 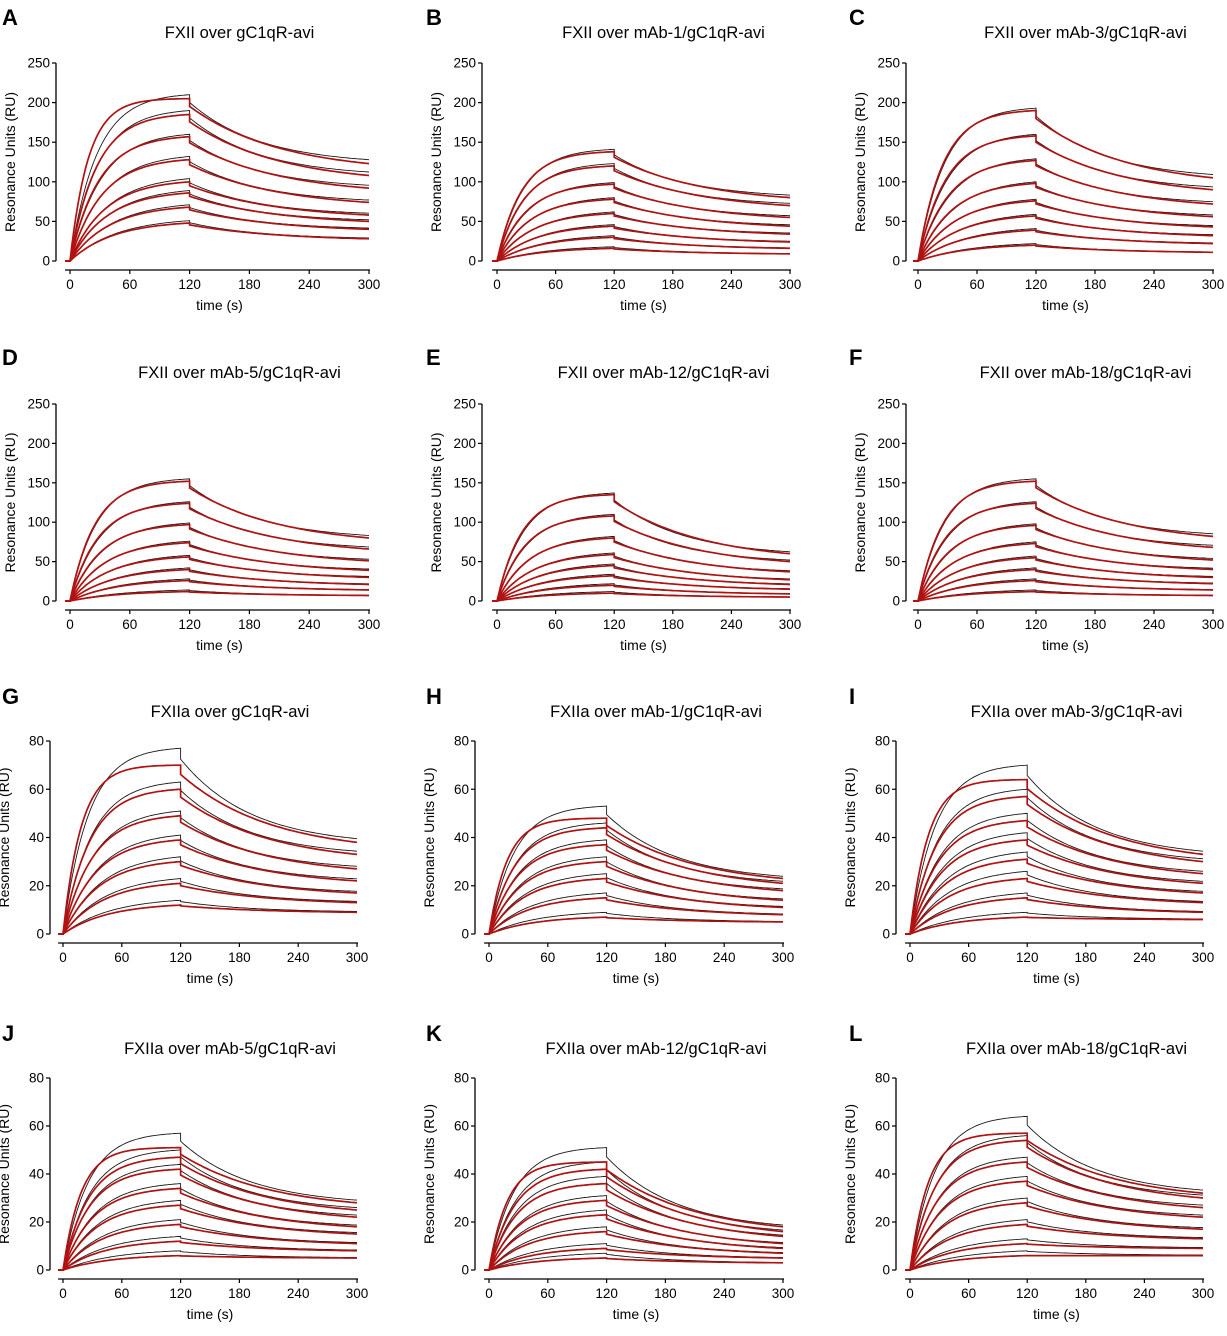 I want to click on panel-letter: F, so click(x=855, y=357).